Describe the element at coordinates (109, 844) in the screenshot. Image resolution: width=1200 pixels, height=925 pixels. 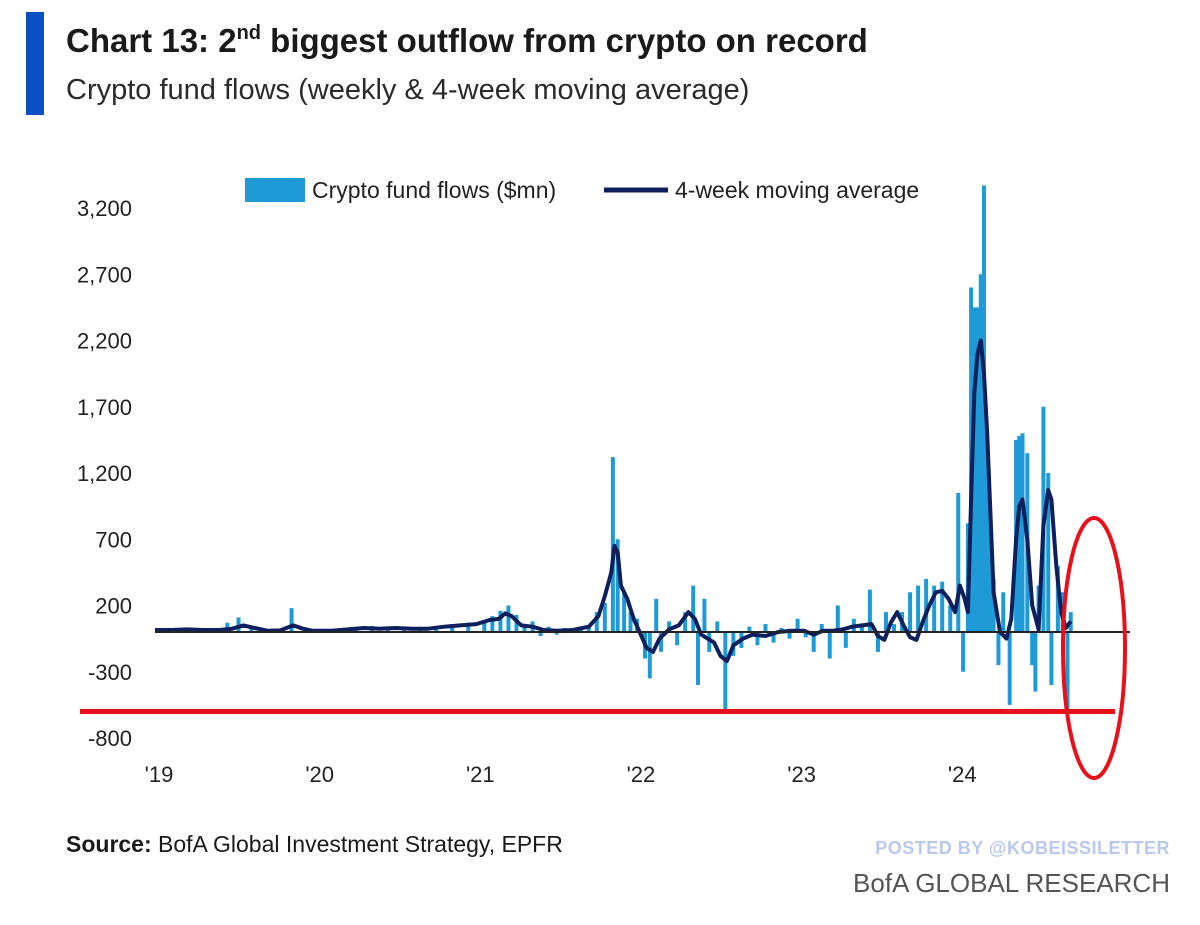
I see `source-label: Source:` at that location.